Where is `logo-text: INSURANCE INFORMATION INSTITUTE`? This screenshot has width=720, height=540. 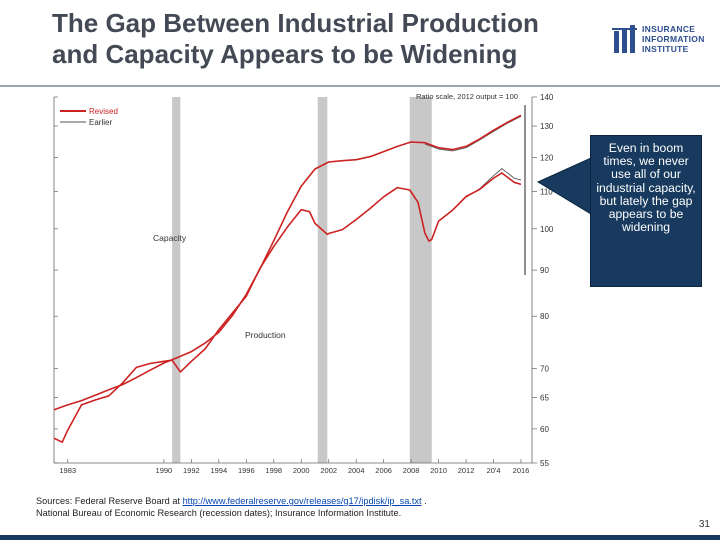 logo-text: INSURANCE INFORMATION INSTITUTE is located at coordinates (673, 39).